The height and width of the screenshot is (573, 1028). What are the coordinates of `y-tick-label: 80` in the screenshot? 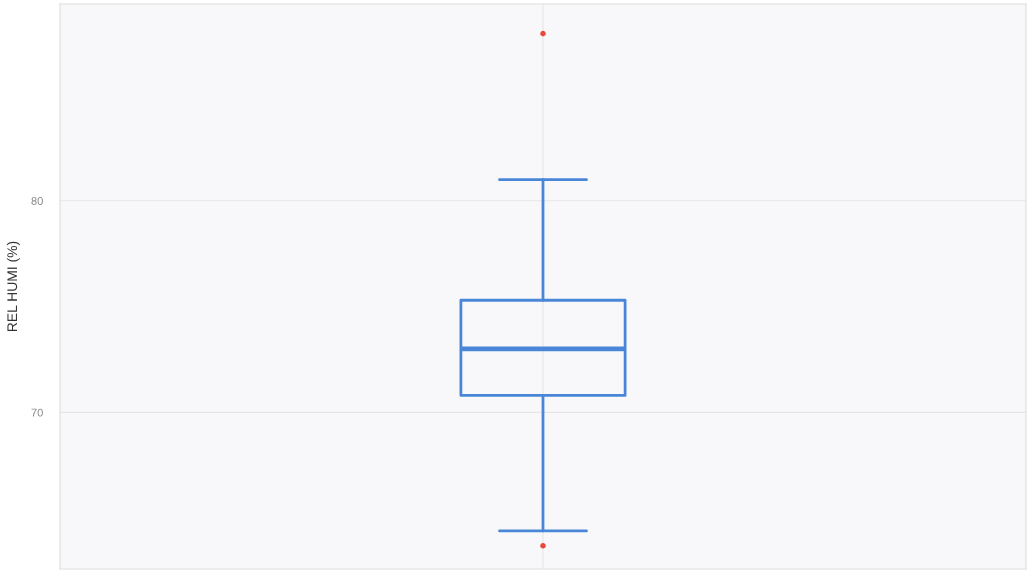 It's located at (37, 201).